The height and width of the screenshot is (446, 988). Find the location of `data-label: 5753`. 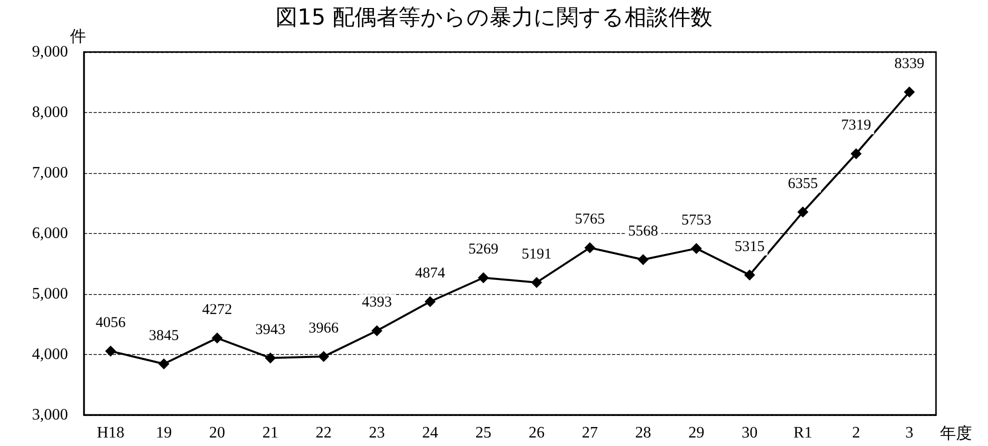

data-label: 5753 is located at coordinates (696, 220).